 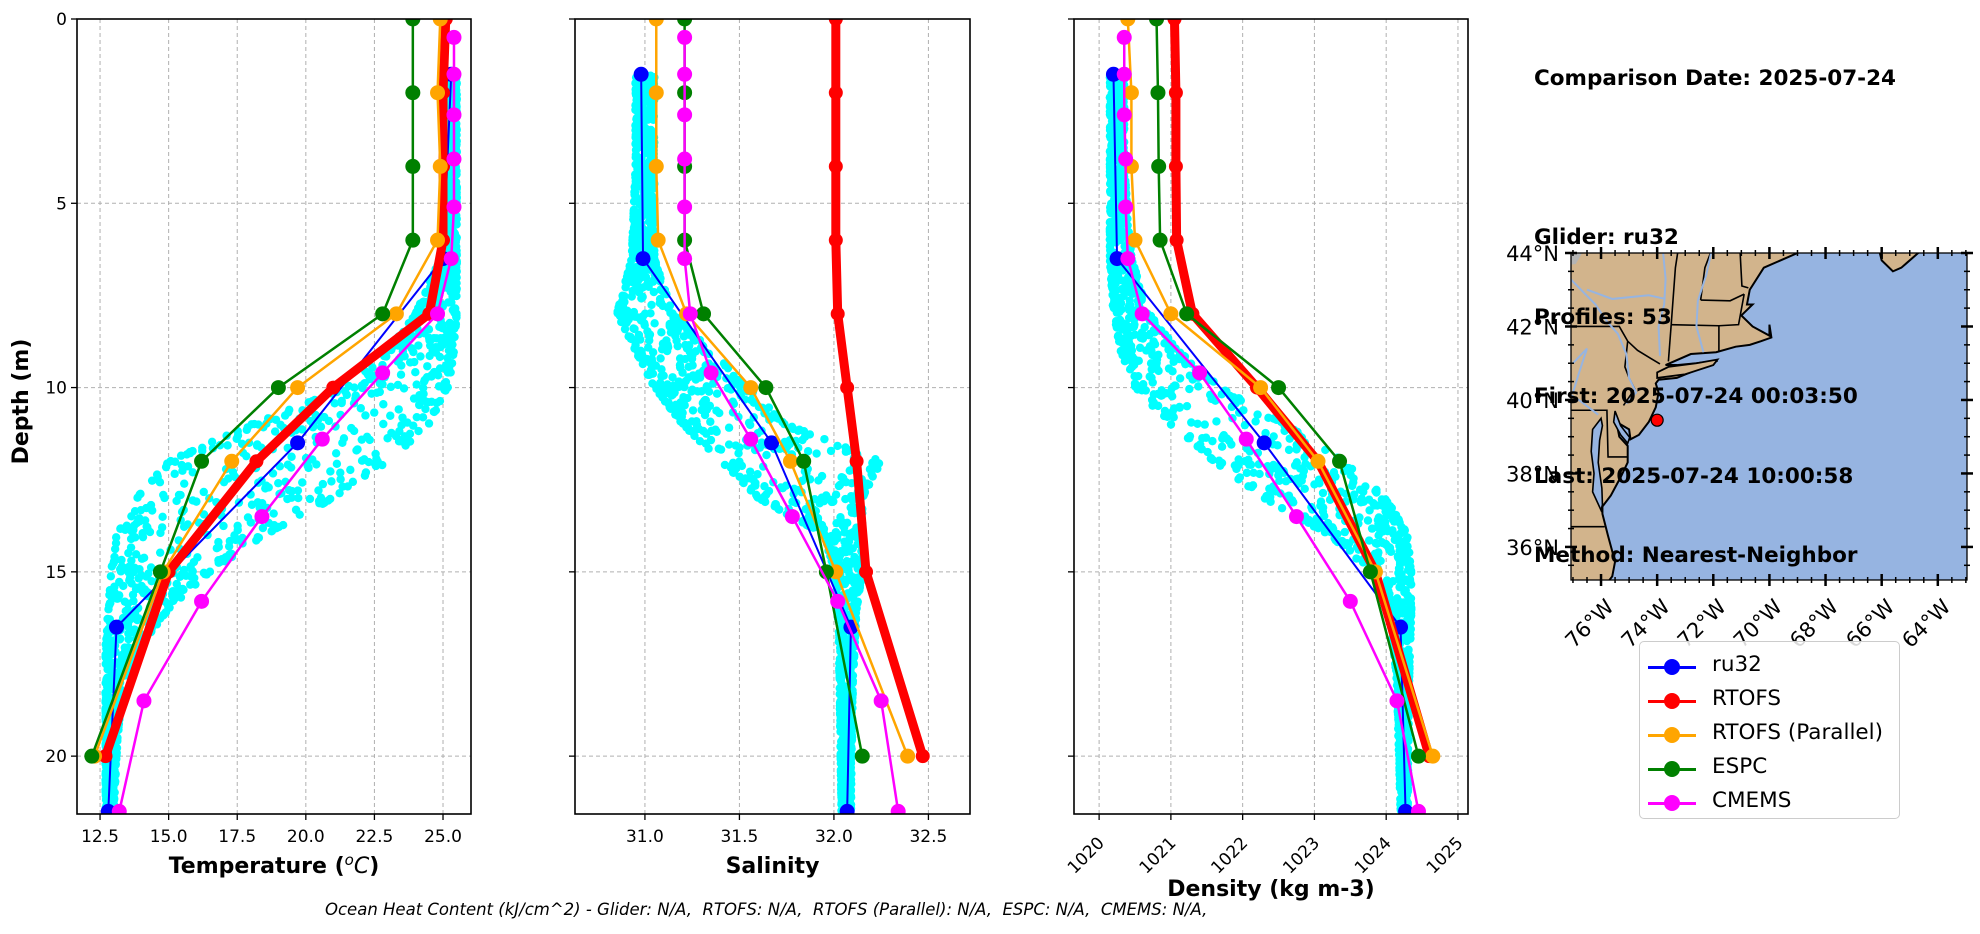 What do you see at coordinates (1798, 732) in the screenshot?
I see `legend-label: RTOFS (Parallel)` at bounding box center [1798, 732].